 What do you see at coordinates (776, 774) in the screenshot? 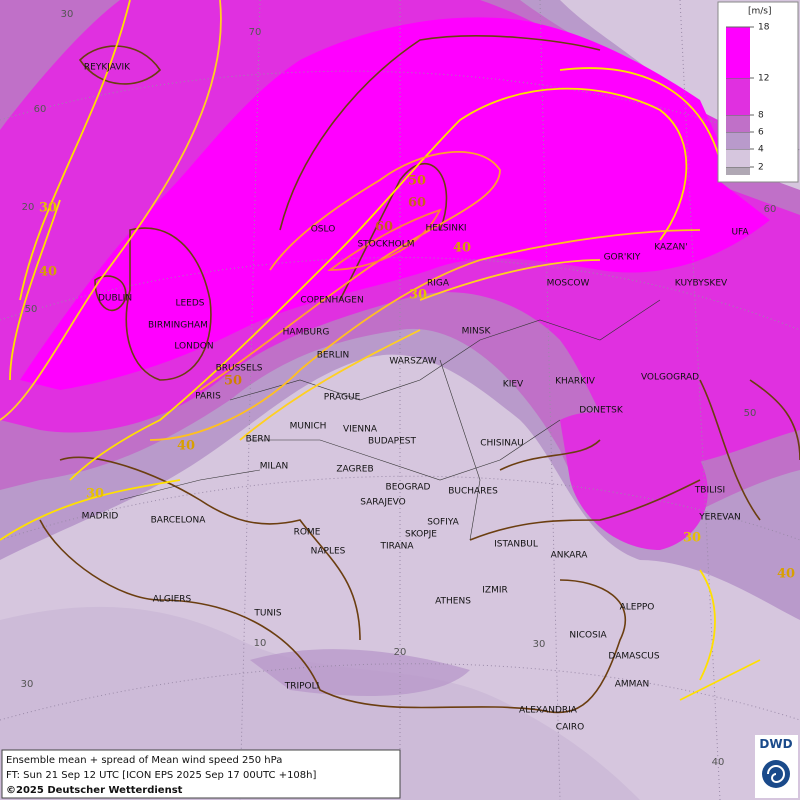
I see `logo-swirl` at bounding box center [776, 774].